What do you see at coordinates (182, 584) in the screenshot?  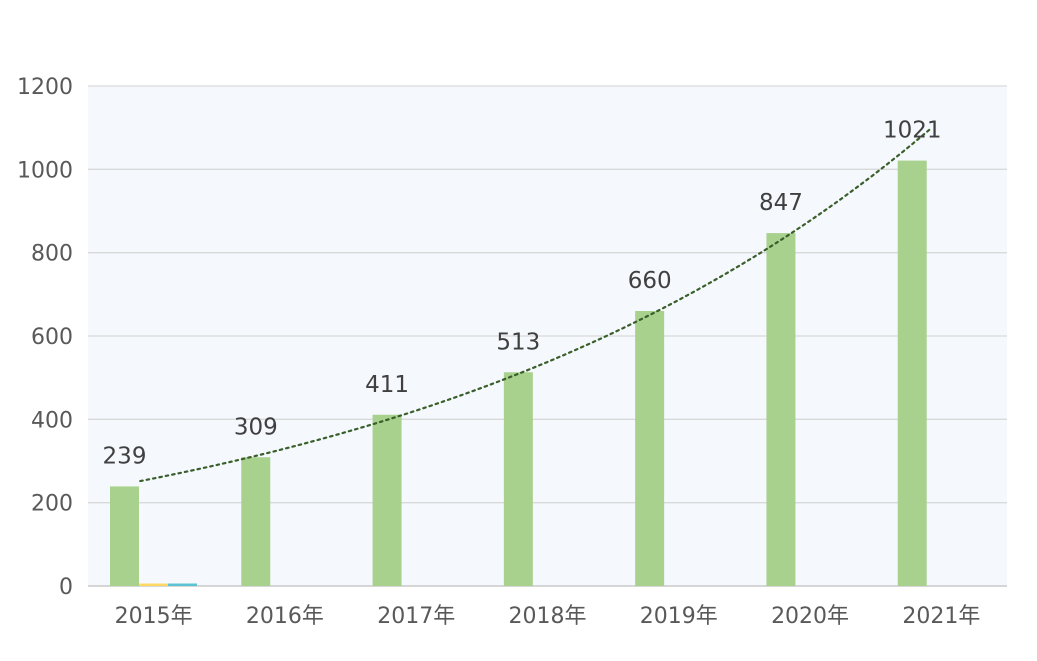 I see `bar-3-2015年` at bounding box center [182, 584].